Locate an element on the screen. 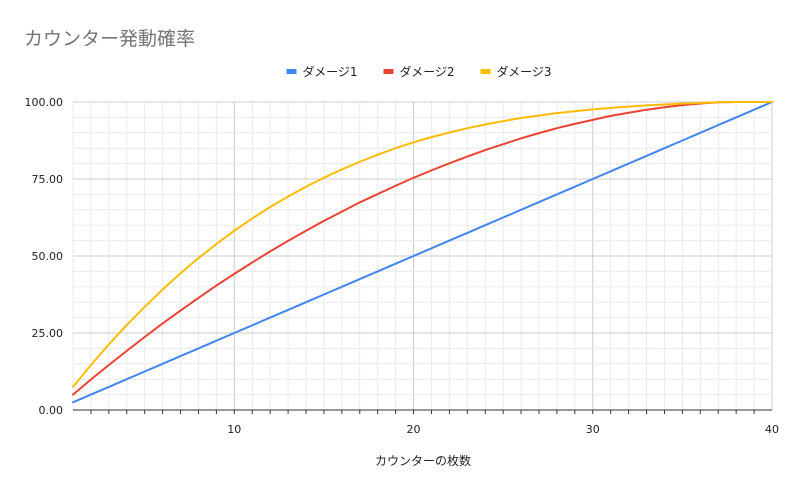 This screenshot has width=798, height=493. chart-title: カウンター発動確率 is located at coordinates (110, 39).